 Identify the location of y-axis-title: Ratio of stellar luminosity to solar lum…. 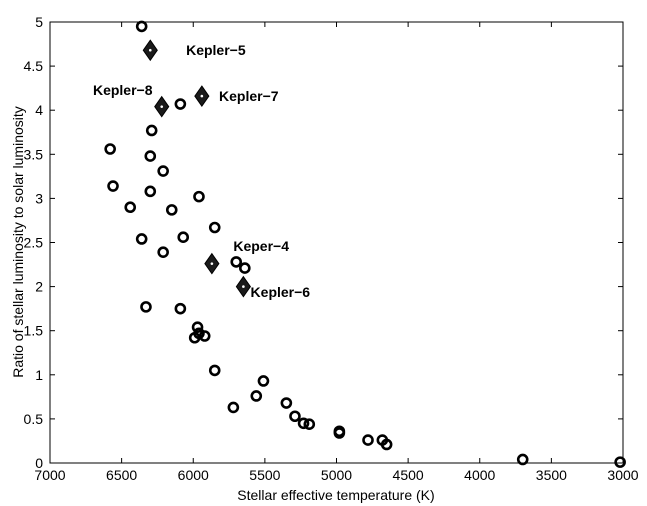
(18, 242).